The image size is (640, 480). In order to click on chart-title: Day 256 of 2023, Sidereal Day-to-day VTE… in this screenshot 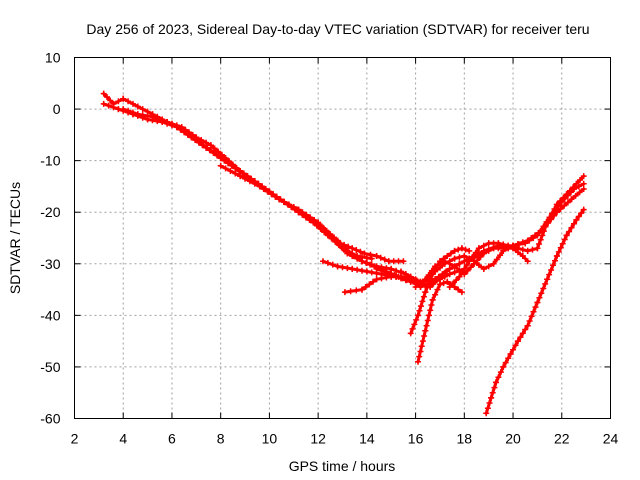, I will do `click(337, 29)`.